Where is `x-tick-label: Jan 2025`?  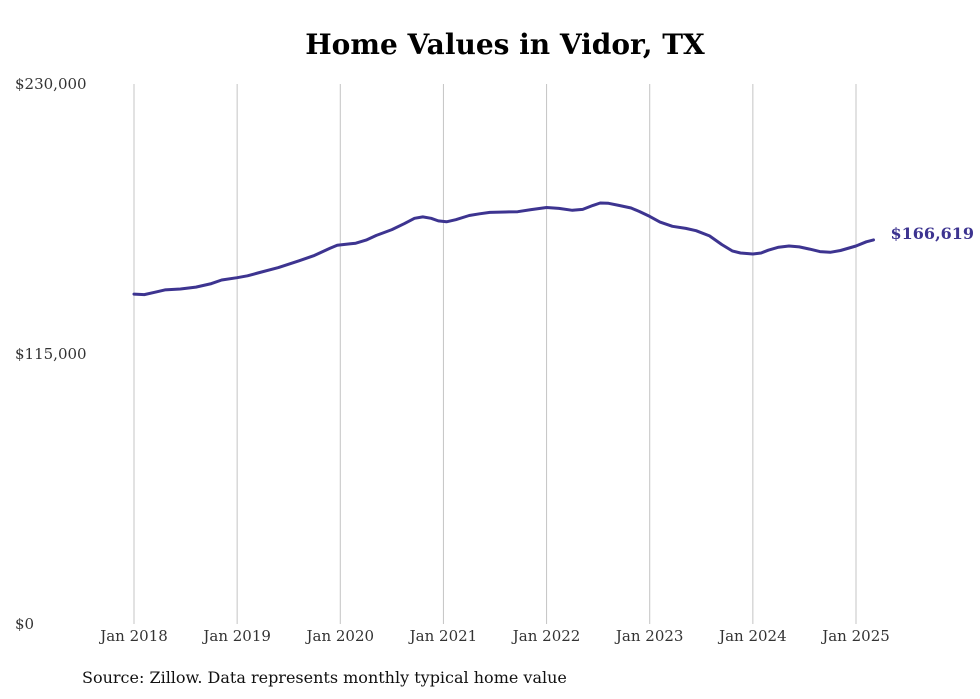
x-tick-label: Jan 2025 is located at coordinates (855, 636).